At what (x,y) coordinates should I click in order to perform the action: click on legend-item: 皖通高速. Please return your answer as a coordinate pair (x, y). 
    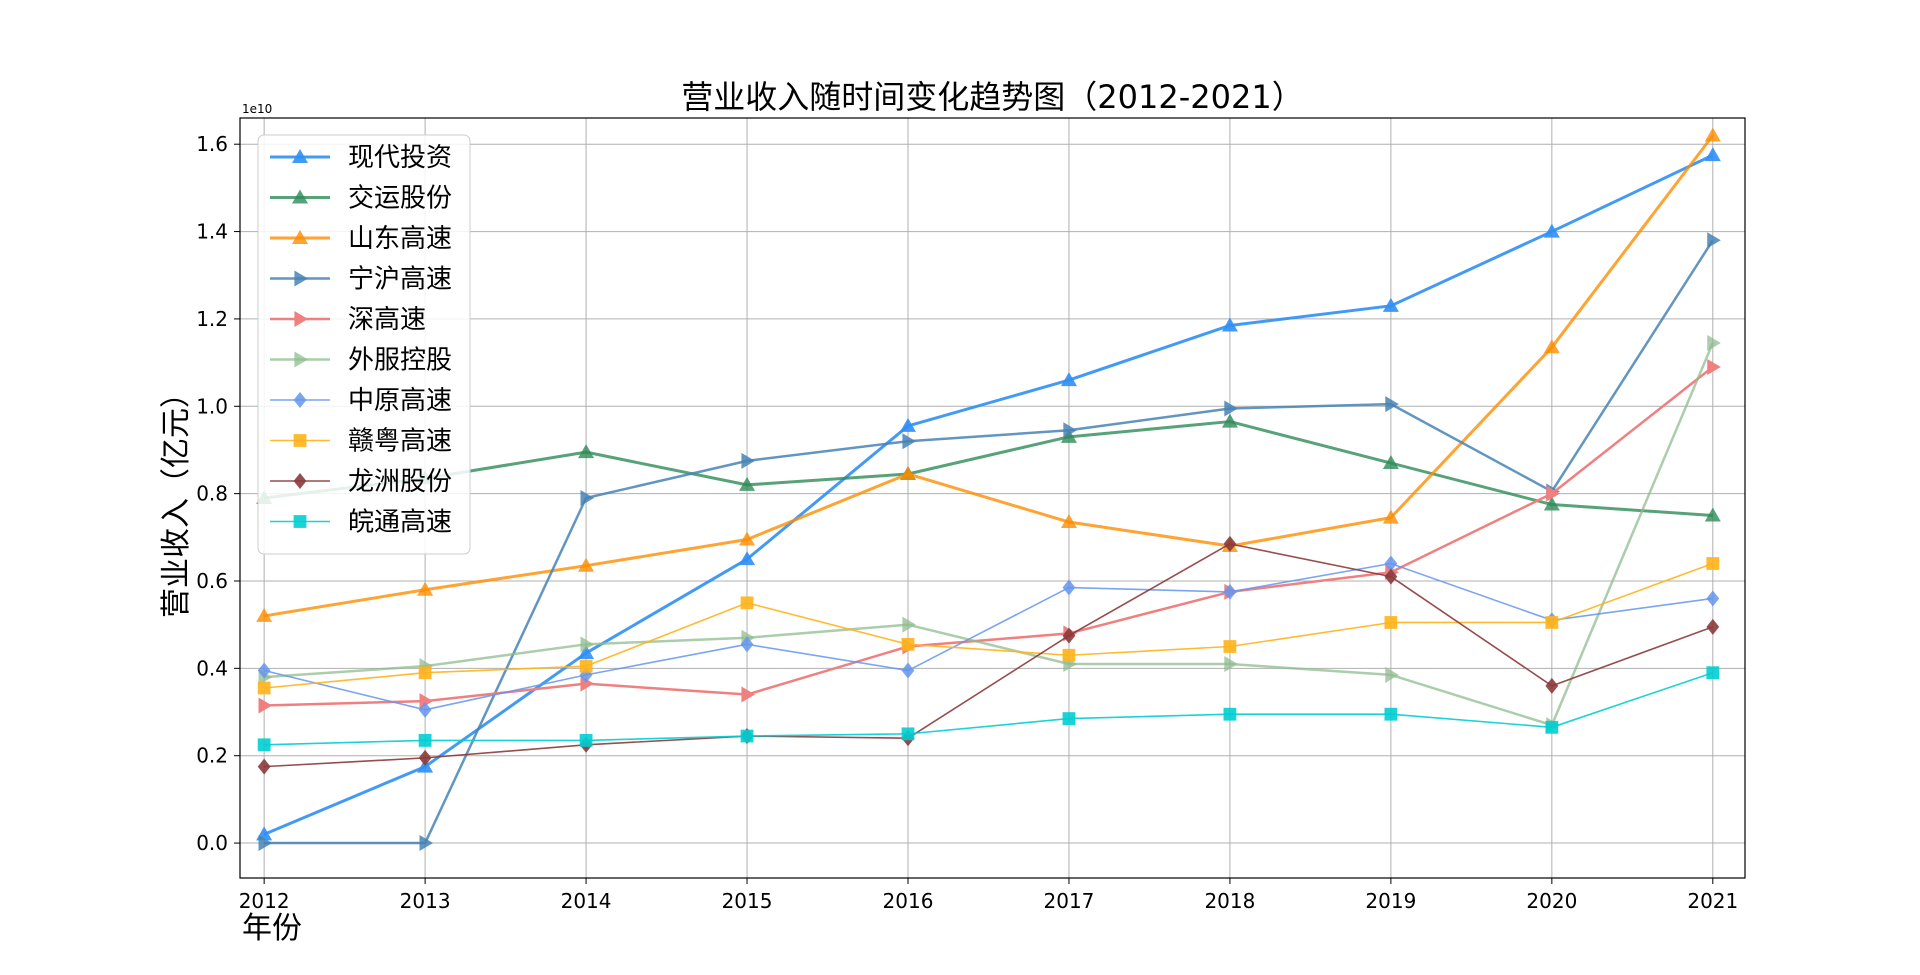
    Looking at the image, I should click on (361, 523).